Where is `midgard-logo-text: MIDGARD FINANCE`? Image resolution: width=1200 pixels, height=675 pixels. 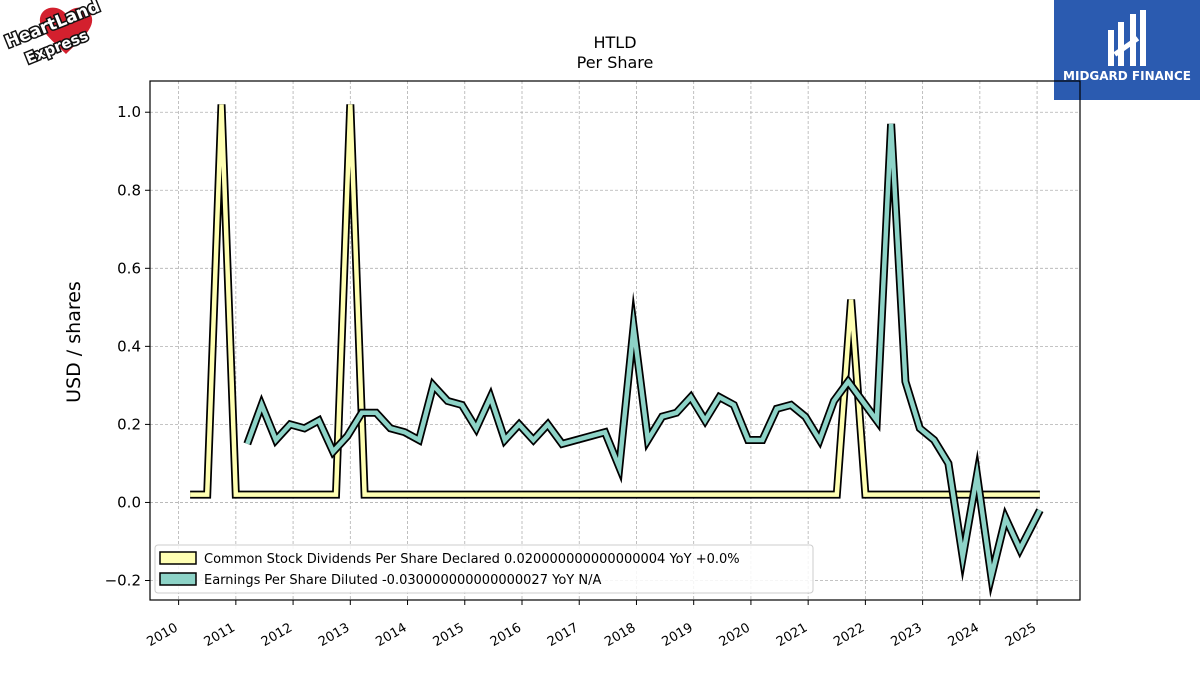
midgard-logo-text: MIDGARD FINANCE is located at coordinates (1127, 76).